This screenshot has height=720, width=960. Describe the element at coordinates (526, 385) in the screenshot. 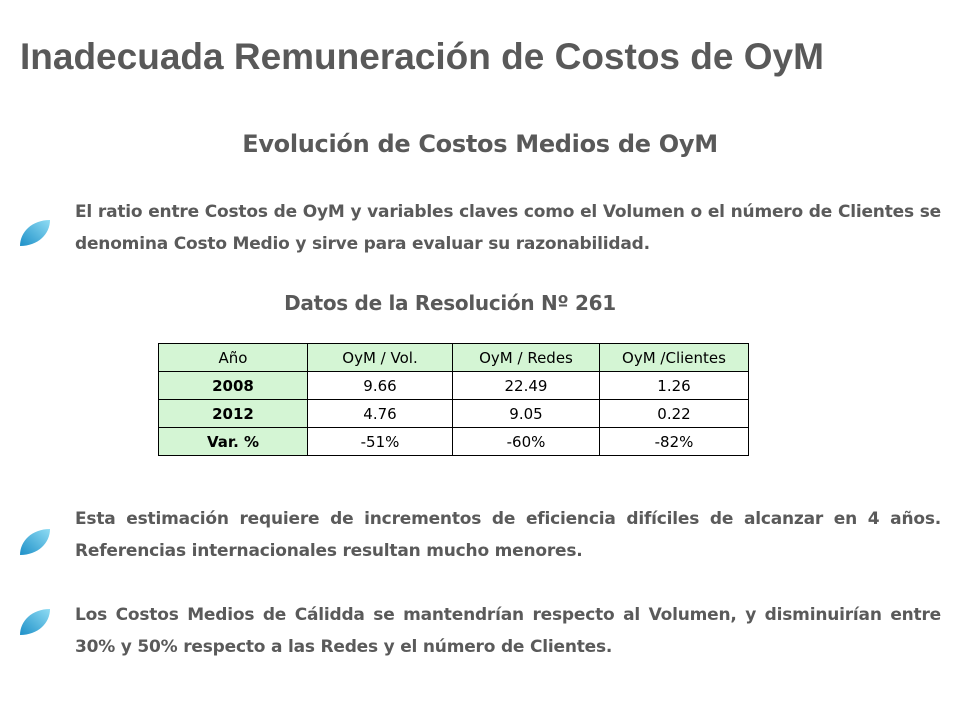

I see `table-cell: 22.49` at that location.